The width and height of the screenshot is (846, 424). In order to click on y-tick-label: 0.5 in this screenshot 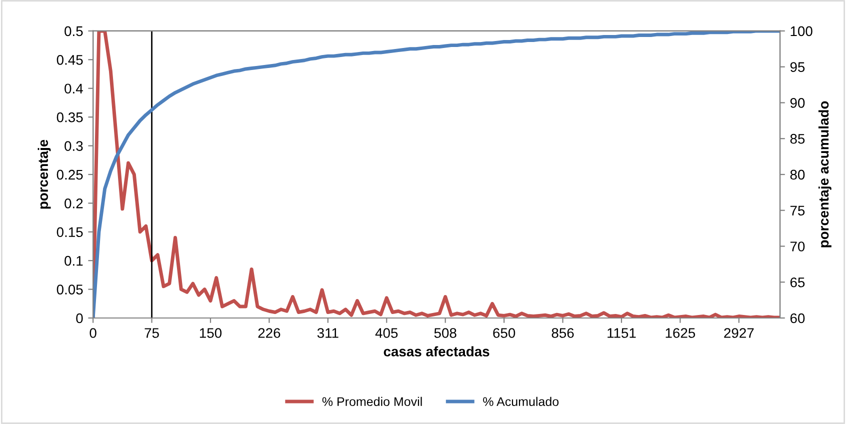, I will do `click(73, 31)`.